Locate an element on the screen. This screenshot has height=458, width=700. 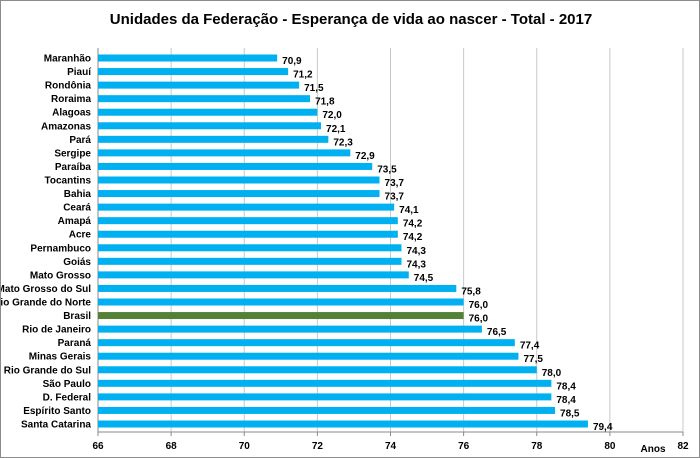
data-label: 72,3 is located at coordinates (343, 142).